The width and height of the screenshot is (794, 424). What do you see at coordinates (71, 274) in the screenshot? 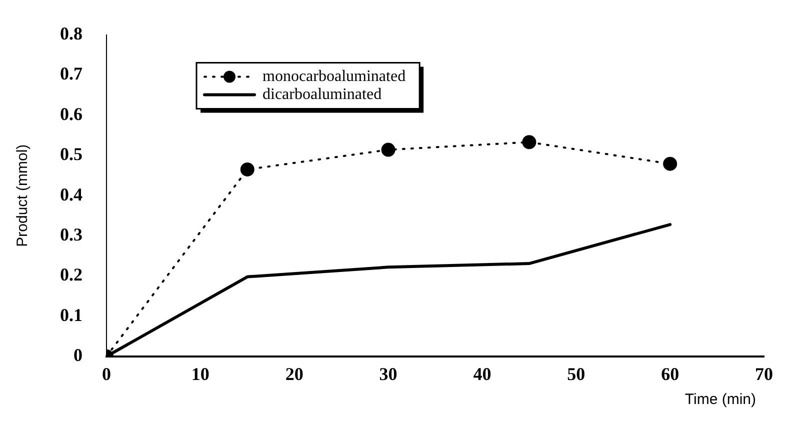
I see `y-tick-label: 0.2` at bounding box center [71, 274].